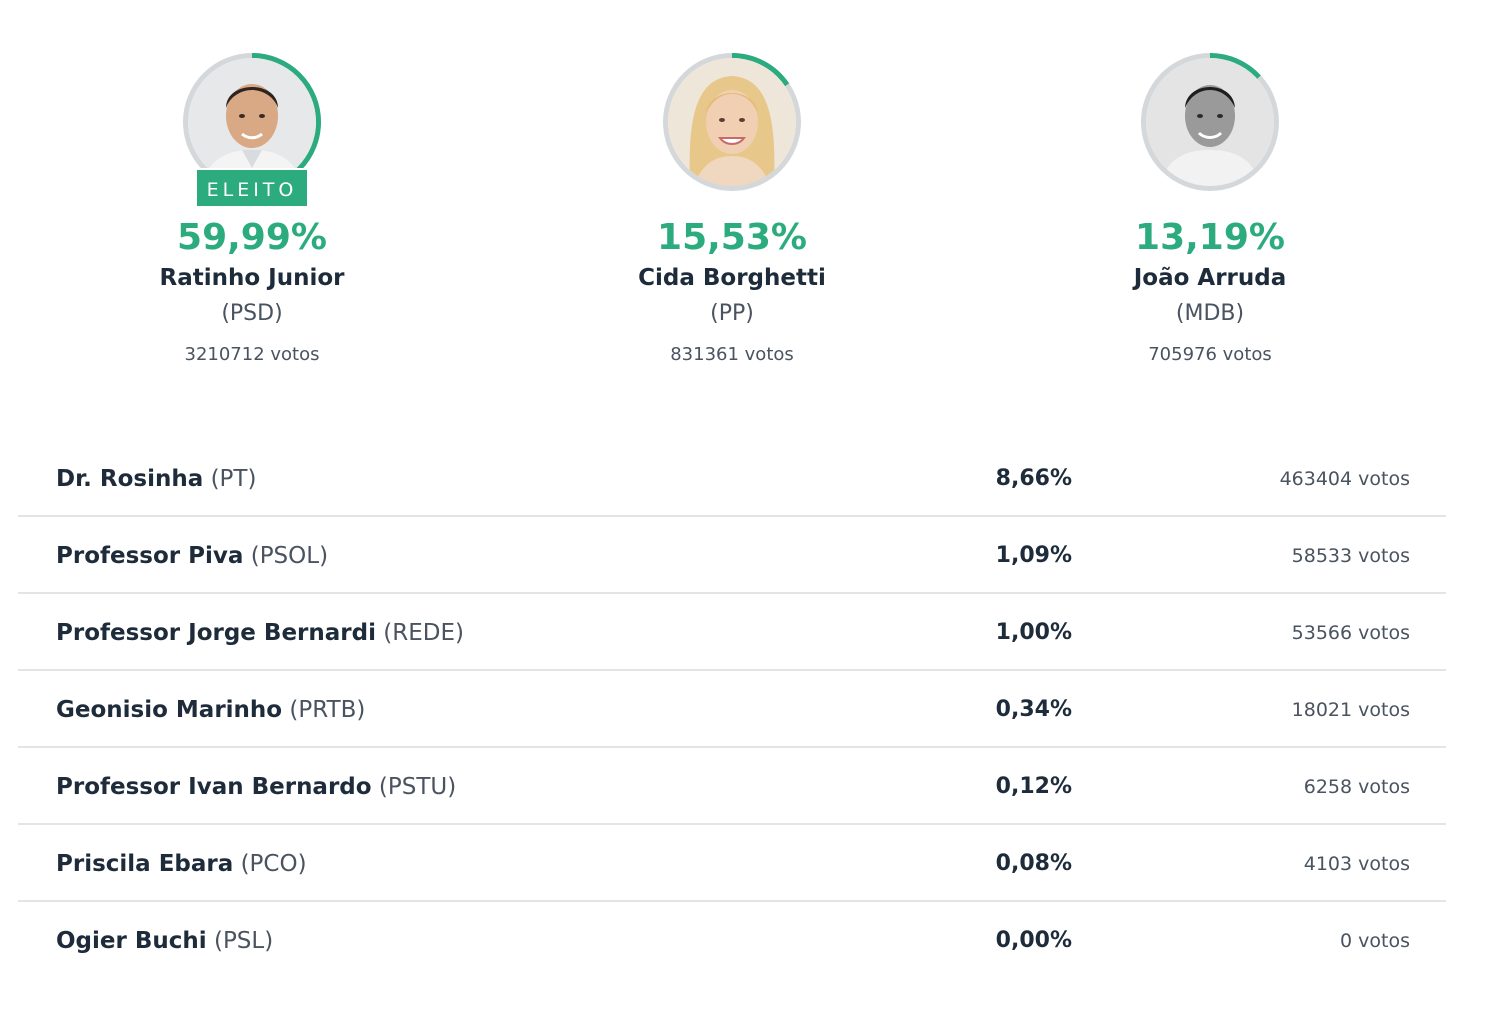 Image resolution: width=1500 pixels, height=1014 pixels. Describe the element at coordinates (130, 479) in the screenshot. I see `row-candidate-name: Dr. Rosinha` at that location.